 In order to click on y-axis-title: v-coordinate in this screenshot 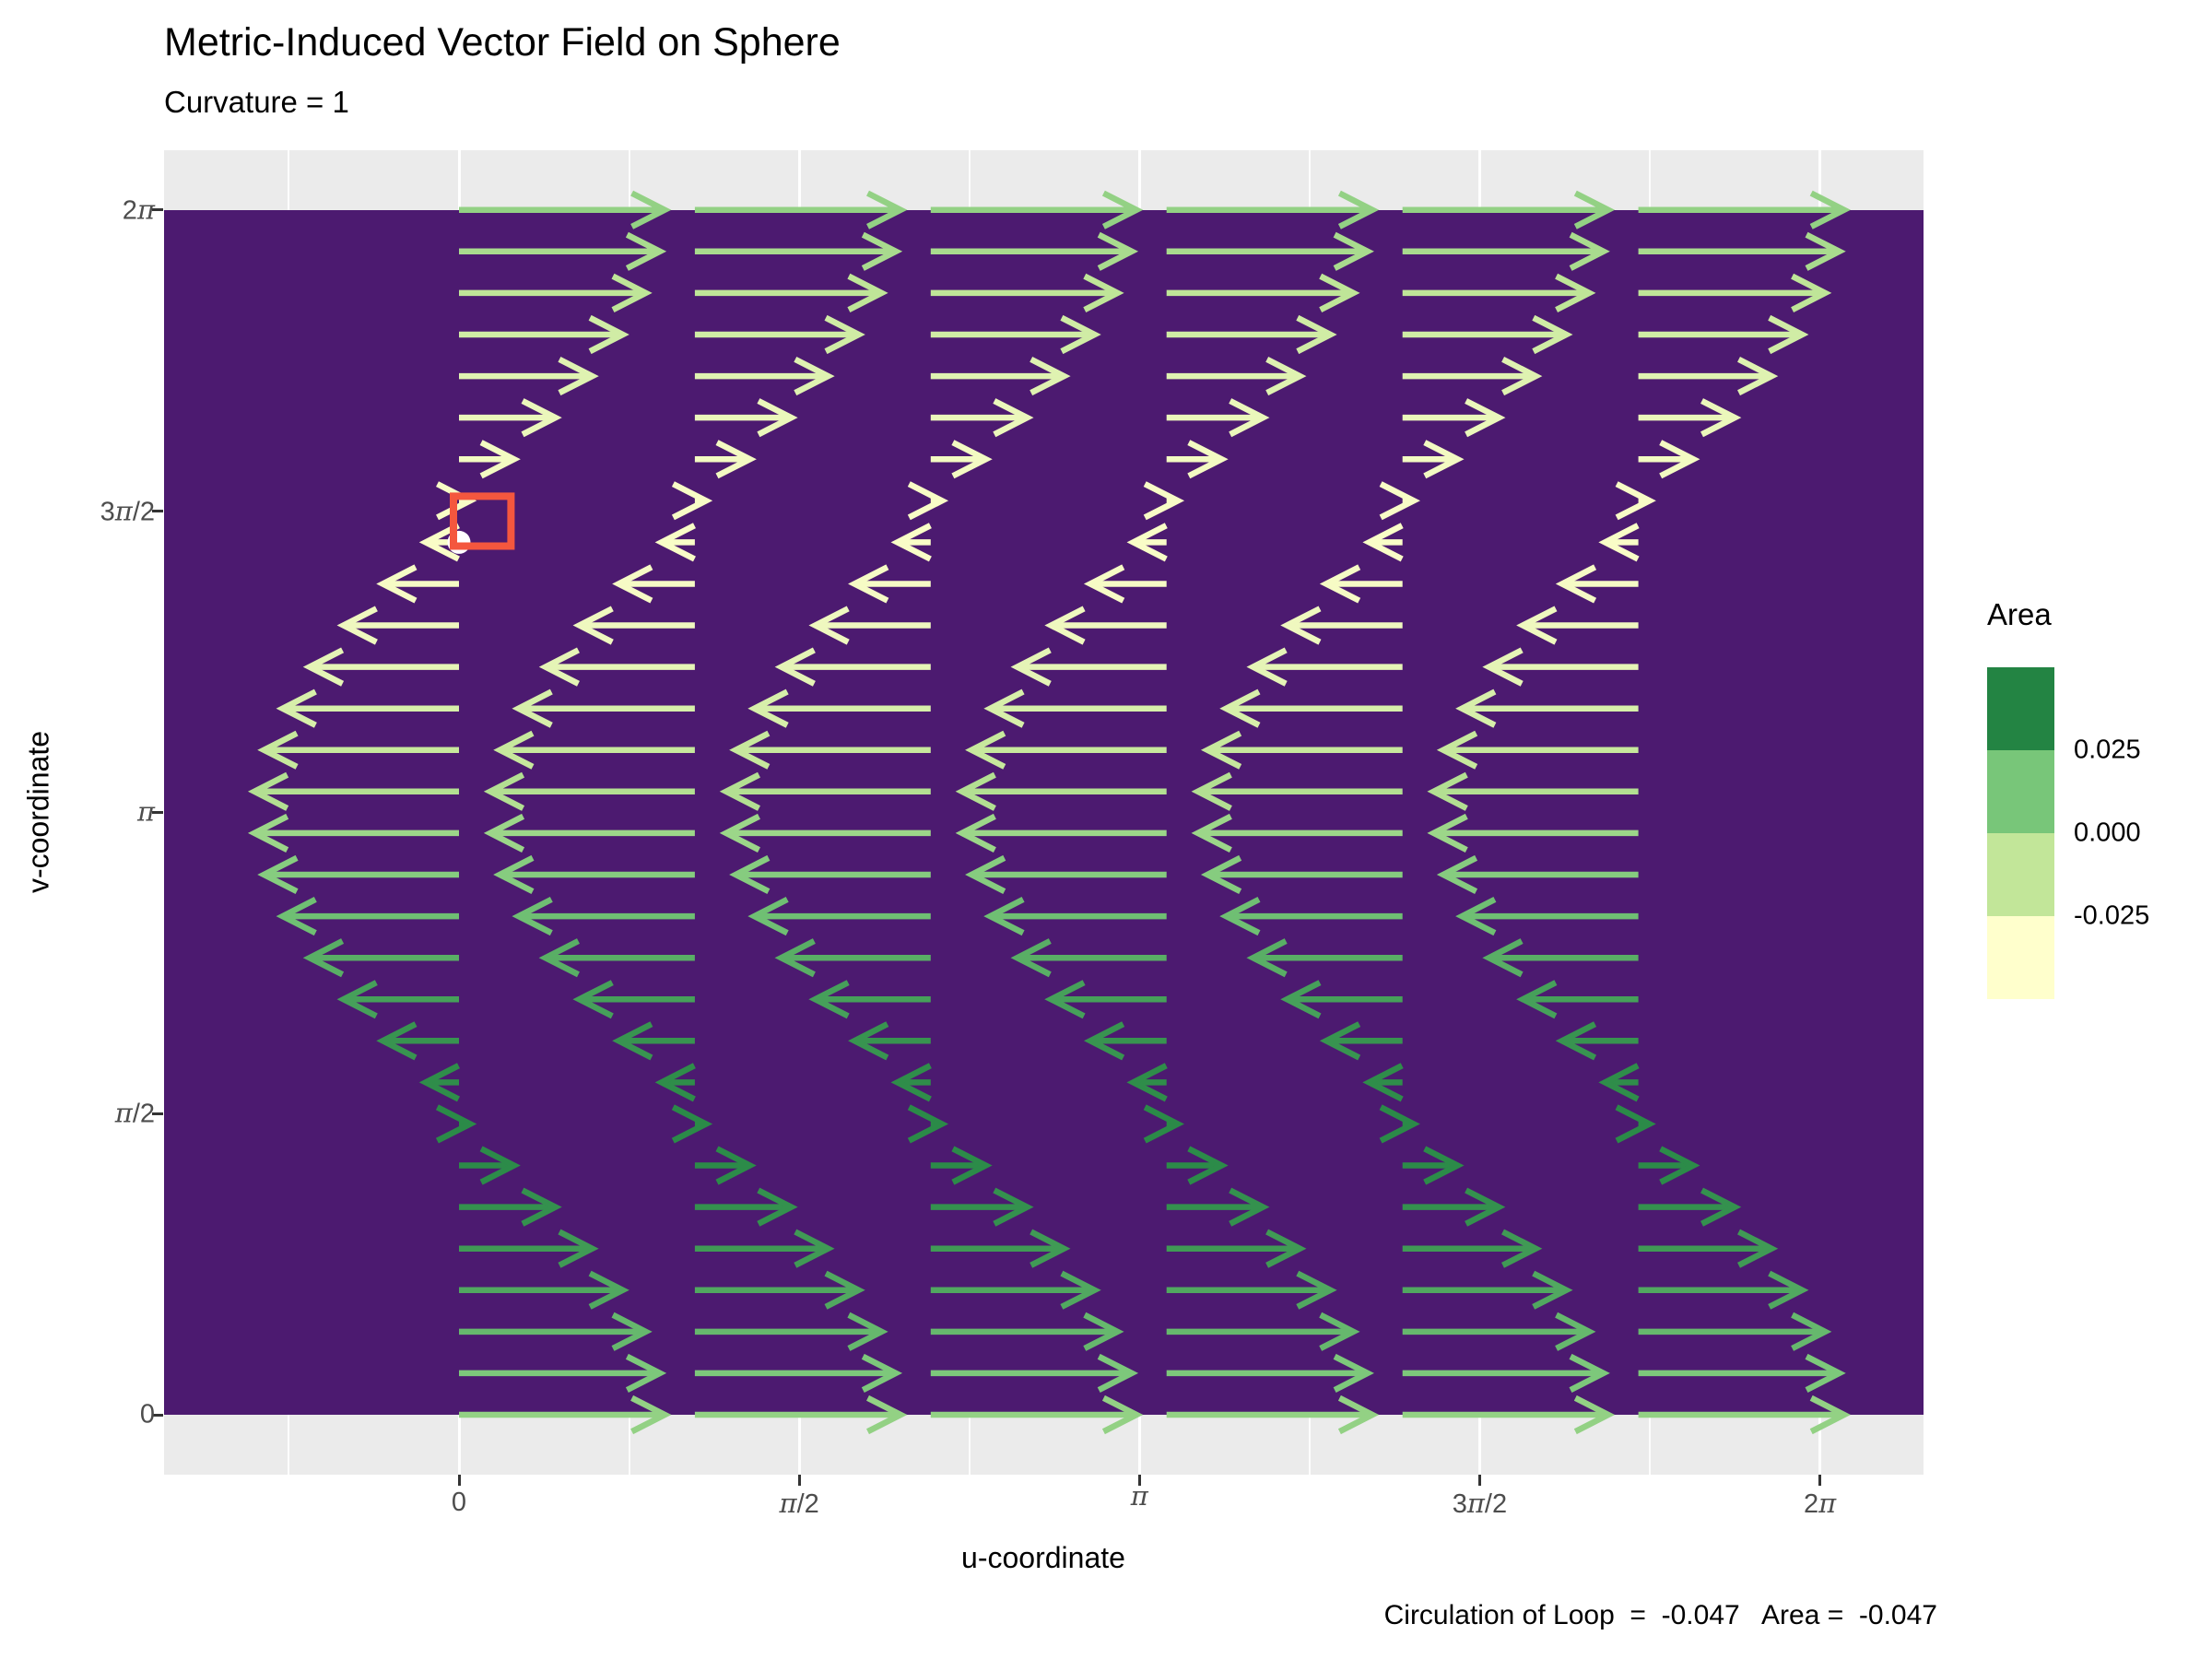, I will do `click(38, 812)`.